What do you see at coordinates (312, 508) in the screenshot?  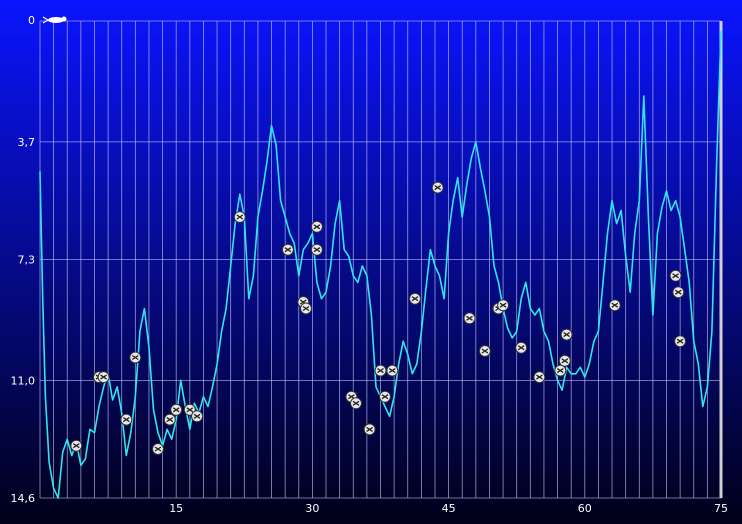 I see `x-tick-label: 30` at bounding box center [312, 508].